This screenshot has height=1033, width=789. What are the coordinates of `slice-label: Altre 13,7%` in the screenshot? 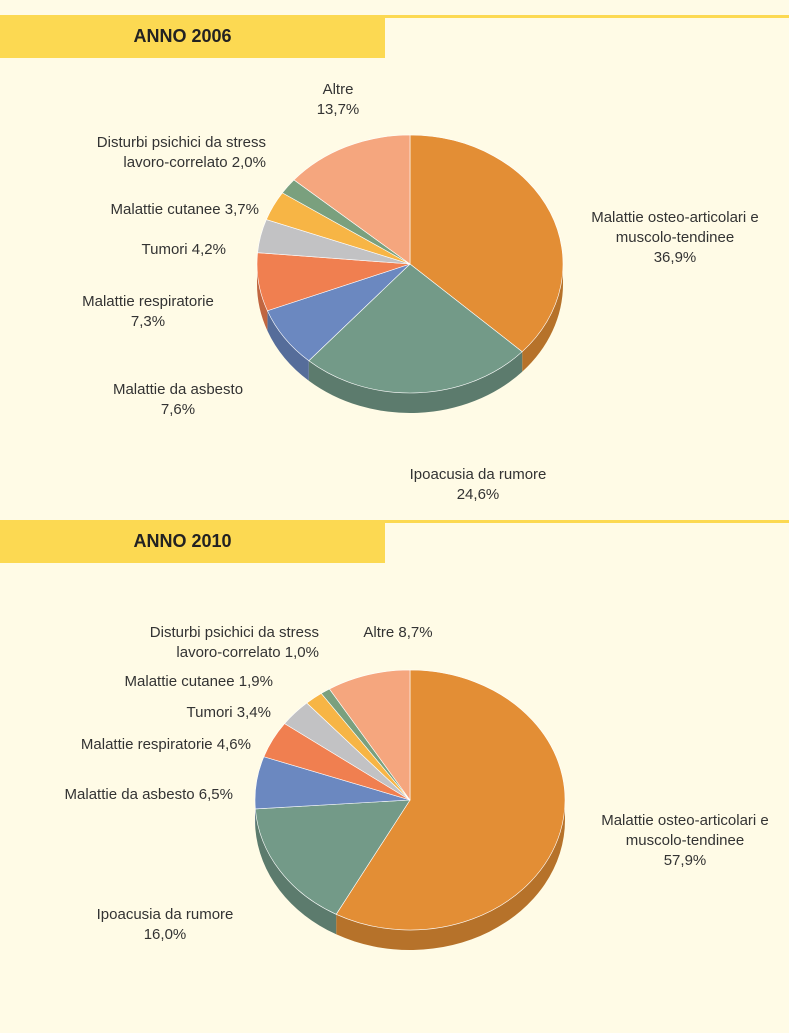 It's located at (338, 100).